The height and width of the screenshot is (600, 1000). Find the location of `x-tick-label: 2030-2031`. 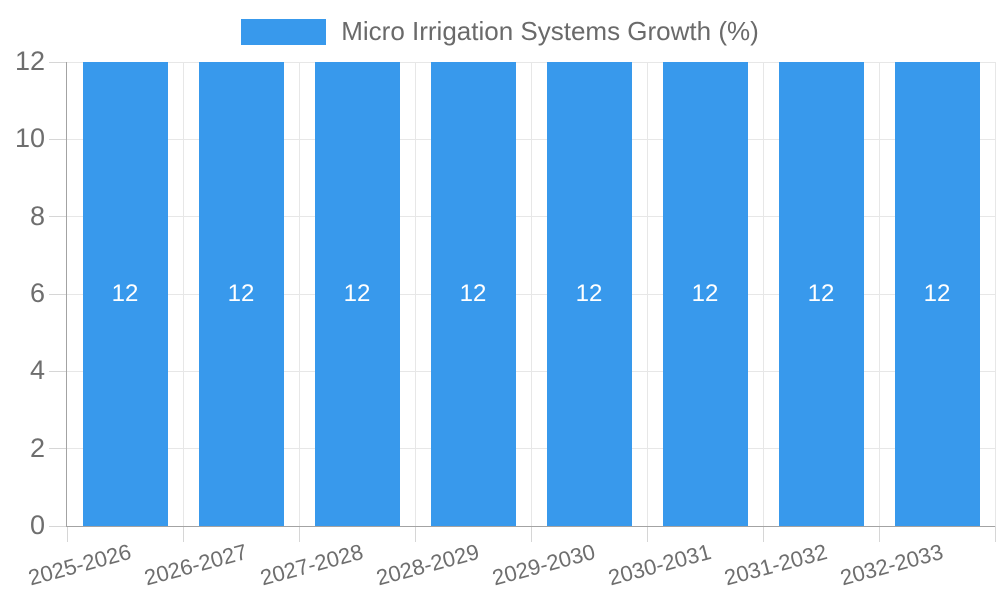

x-tick-label: 2030-2031 is located at coordinates (659, 565).